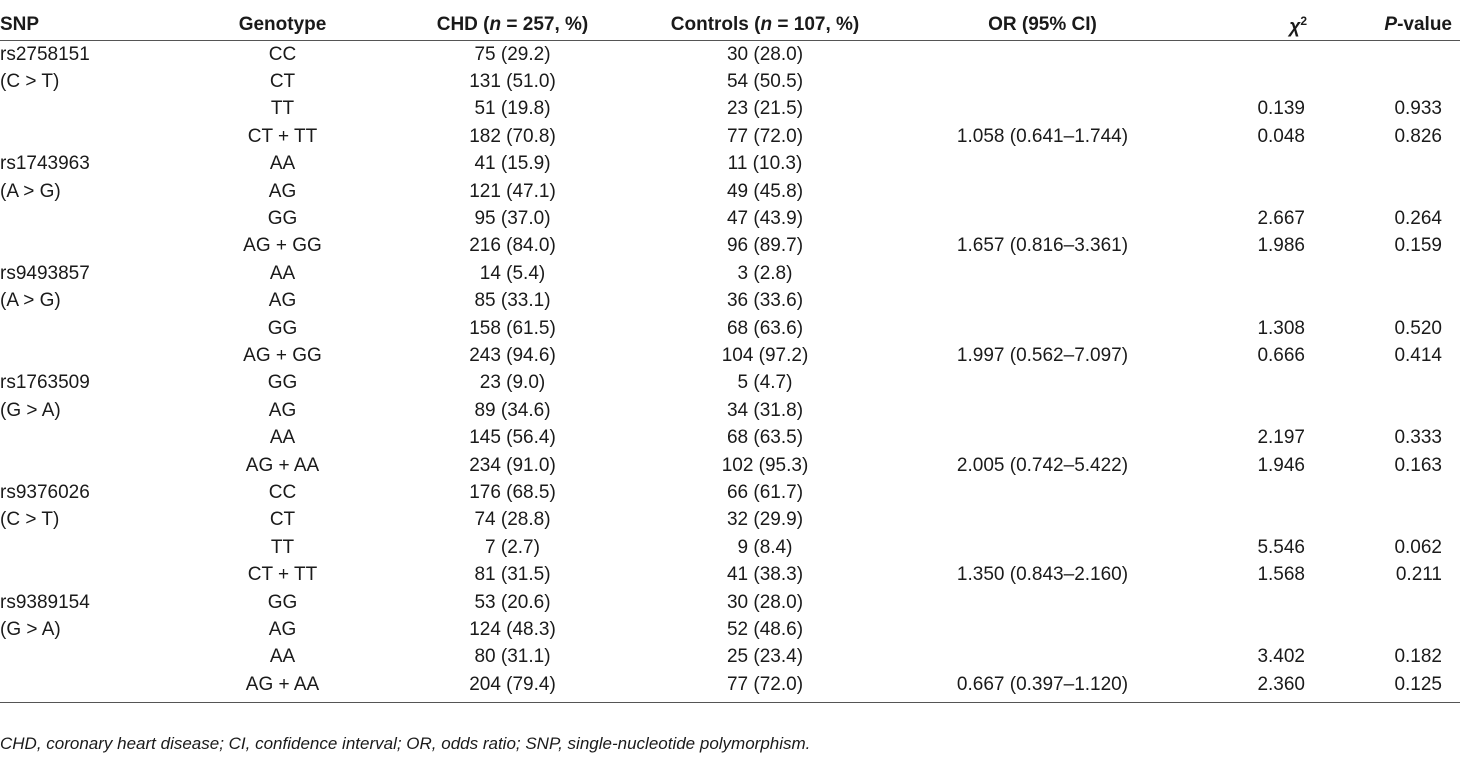 Image resolution: width=1460 pixels, height=763 pixels. I want to click on chd-cell: 158 (61.5), so click(512, 328).